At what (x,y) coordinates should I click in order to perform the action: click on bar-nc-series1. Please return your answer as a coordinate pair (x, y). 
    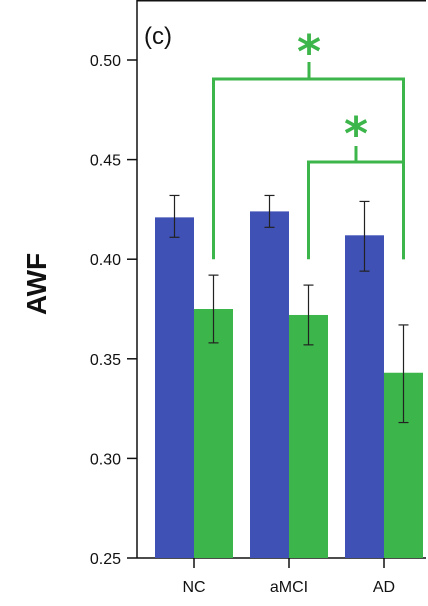
    Looking at the image, I should click on (174, 388).